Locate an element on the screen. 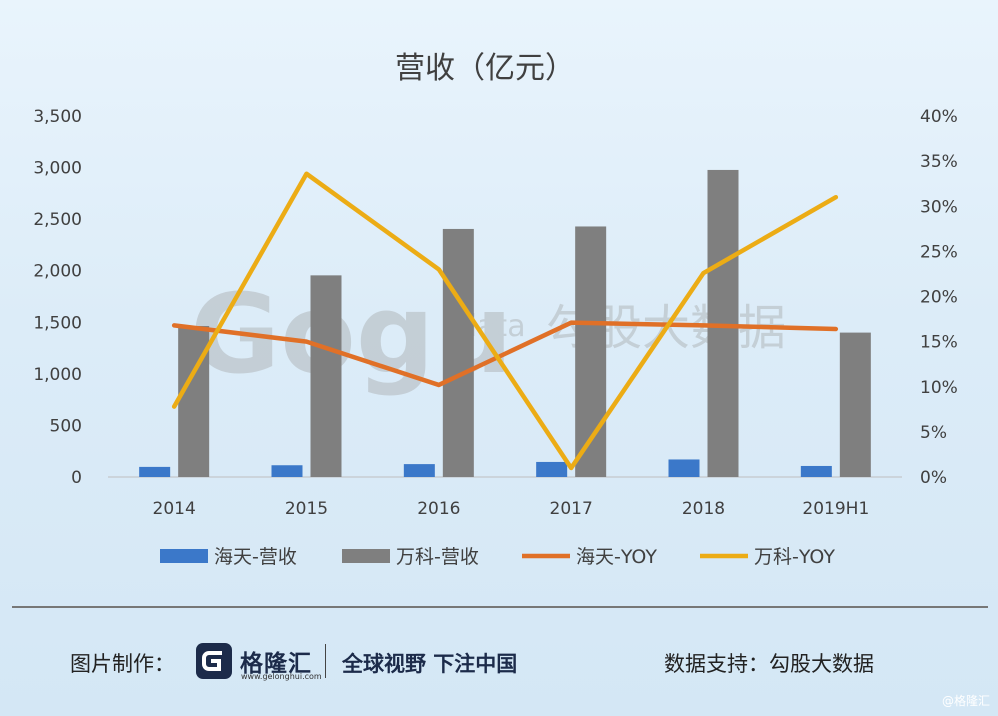  slogan: 全球视野 下注中国 is located at coordinates (430, 664).